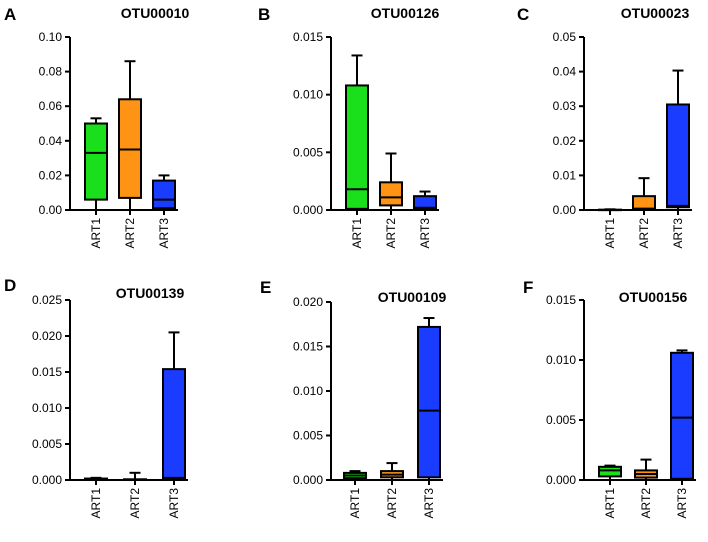  I want to click on panel-letter: B, so click(264, 14).